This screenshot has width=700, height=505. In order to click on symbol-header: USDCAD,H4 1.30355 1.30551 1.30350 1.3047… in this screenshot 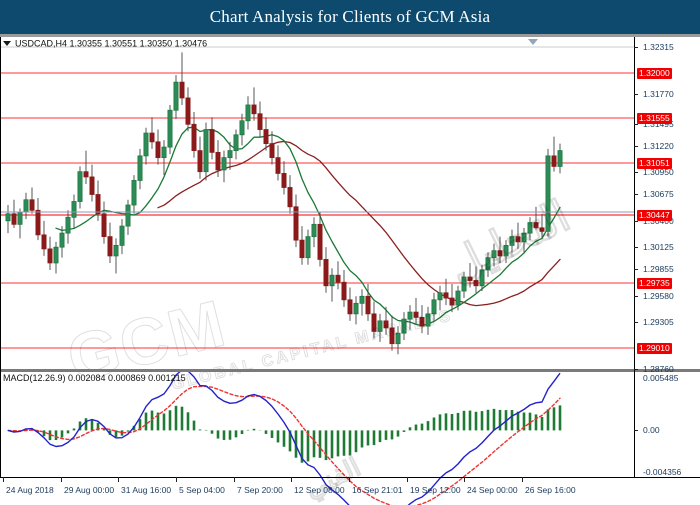, I will do `click(105, 44)`.